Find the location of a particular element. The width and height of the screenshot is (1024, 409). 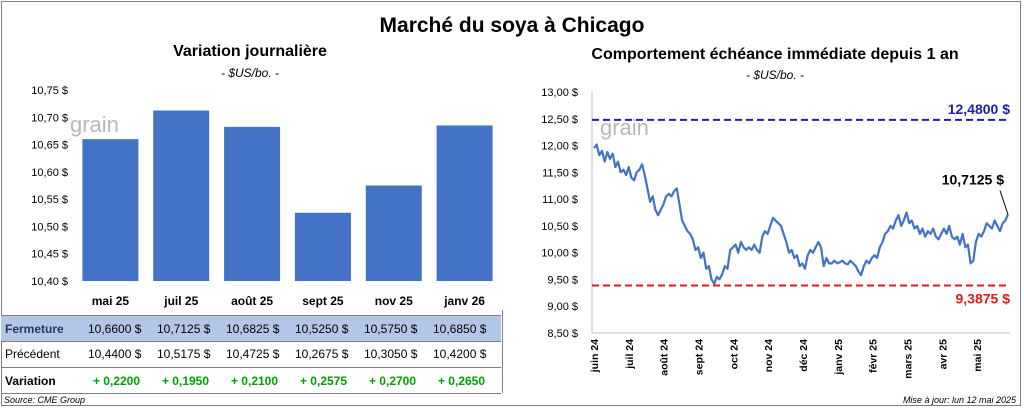

low-label: 9,3875 $ is located at coordinates (983, 298).